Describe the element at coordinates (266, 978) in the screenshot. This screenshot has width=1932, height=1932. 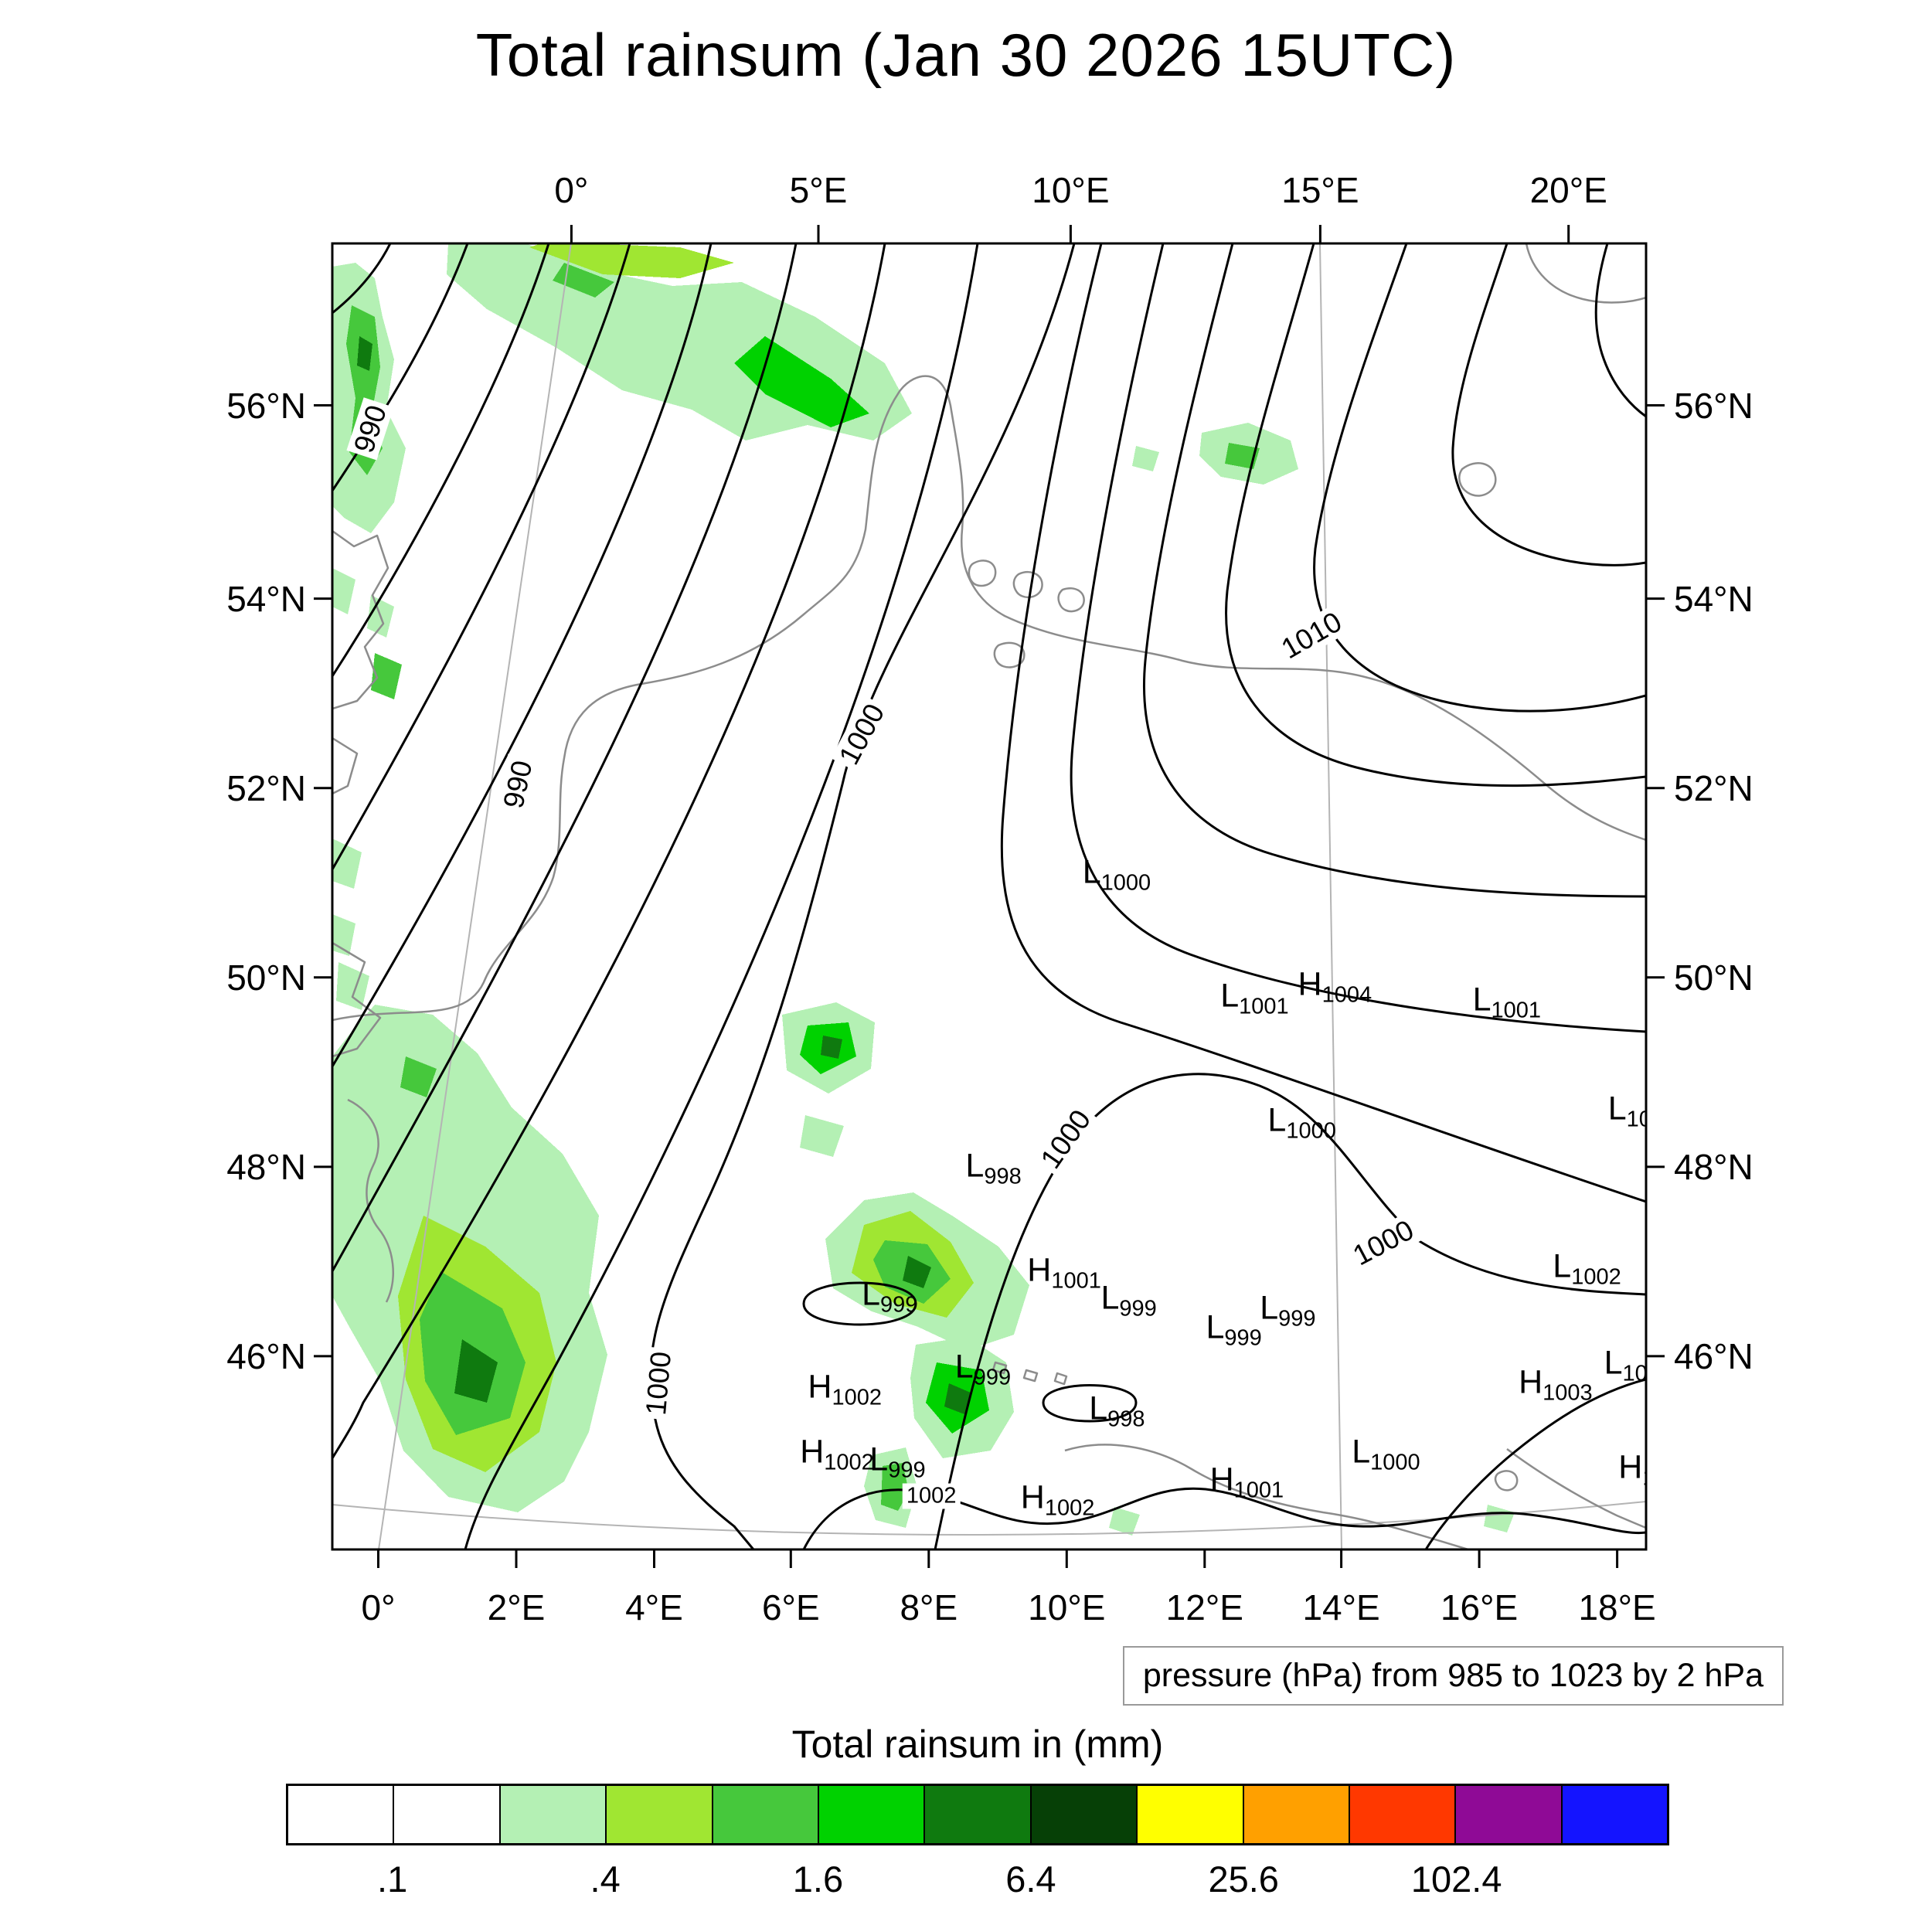
I see `y-axis-left-label: 50°N` at that location.